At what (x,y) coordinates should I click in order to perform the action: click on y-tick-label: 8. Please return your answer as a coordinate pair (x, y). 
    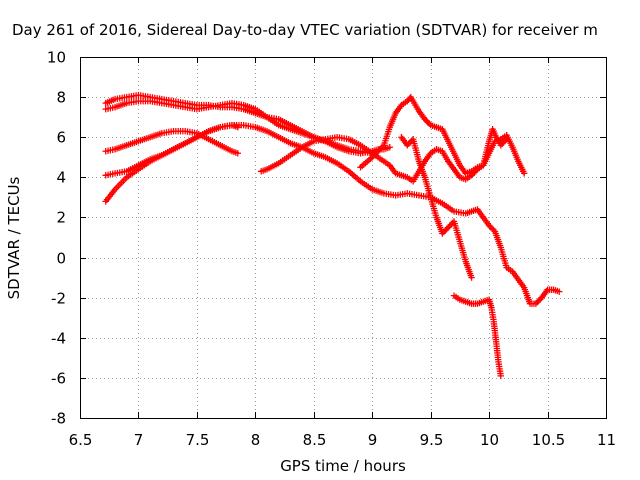
    Looking at the image, I should click on (61, 98).